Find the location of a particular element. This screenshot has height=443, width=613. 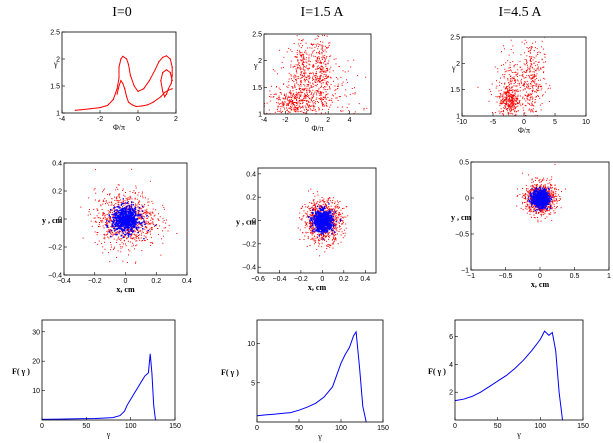

x-tick-label: −0.4 is located at coordinates (64, 281).